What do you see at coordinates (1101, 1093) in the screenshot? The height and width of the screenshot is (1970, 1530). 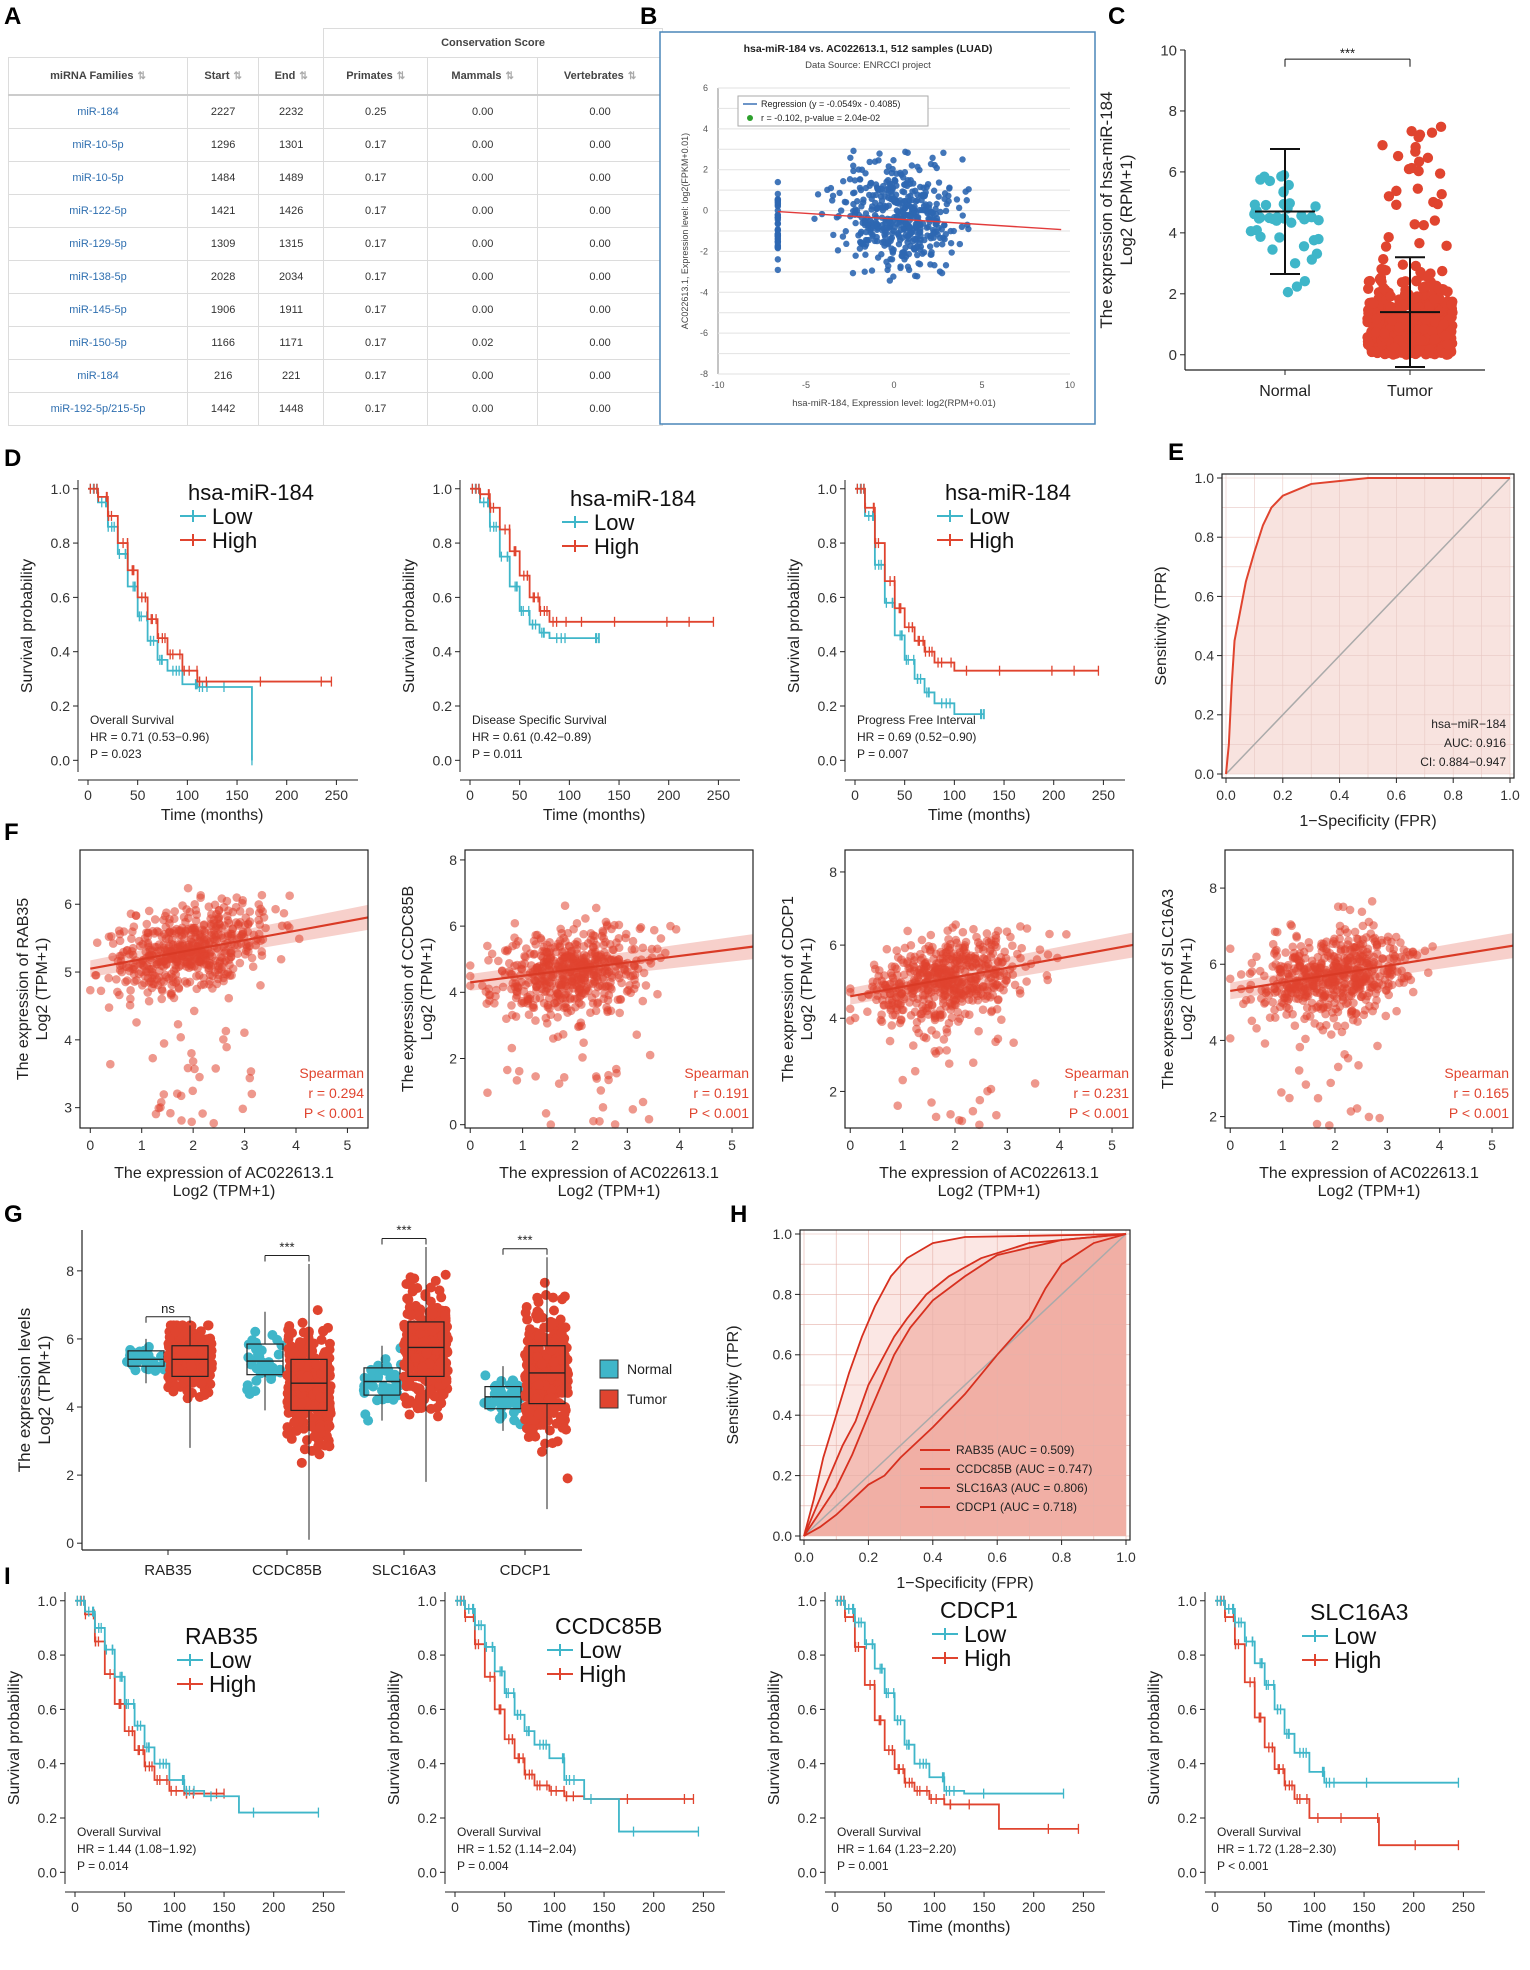 I see `annotation-text: r = 0.231` at bounding box center [1101, 1093].